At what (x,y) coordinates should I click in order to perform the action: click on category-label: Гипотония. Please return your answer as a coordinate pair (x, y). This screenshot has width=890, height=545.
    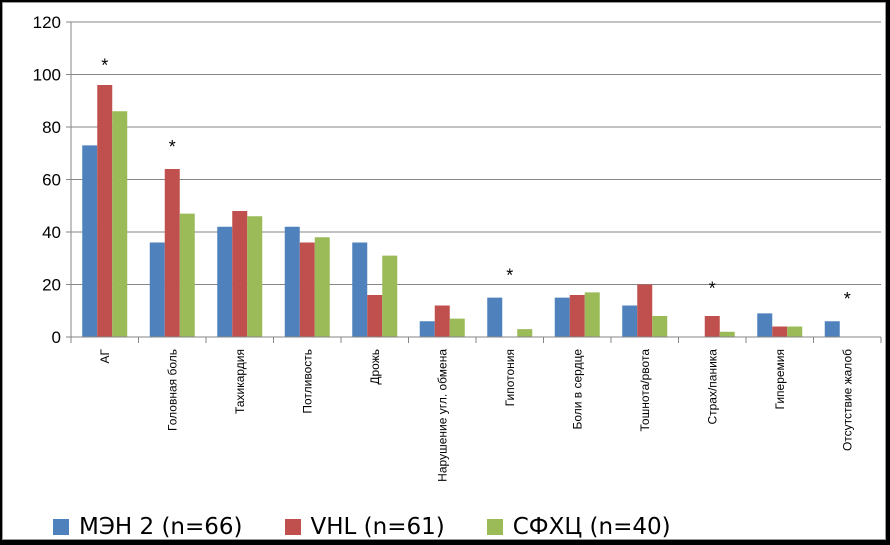
    Looking at the image, I should click on (510, 377).